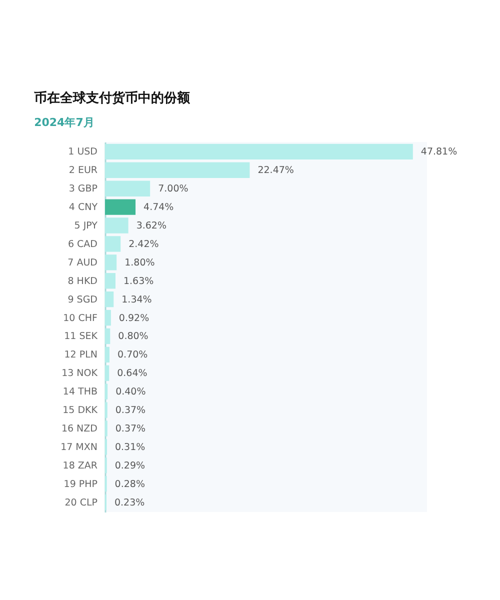 Image resolution: width=500 pixels, height=600 pixels. What do you see at coordinates (80, 466) in the screenshot?
I see `y-tick-label: 18 ZAR` at bounding box center [80, 466].